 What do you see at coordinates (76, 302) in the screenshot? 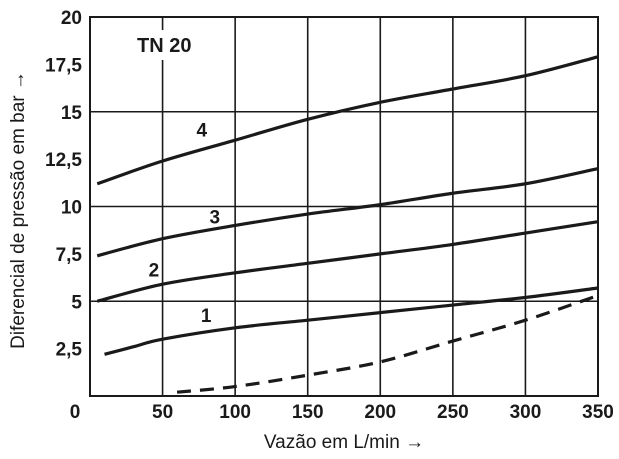
I see `y-tick-label: 5` at bounding box center [76, 302].